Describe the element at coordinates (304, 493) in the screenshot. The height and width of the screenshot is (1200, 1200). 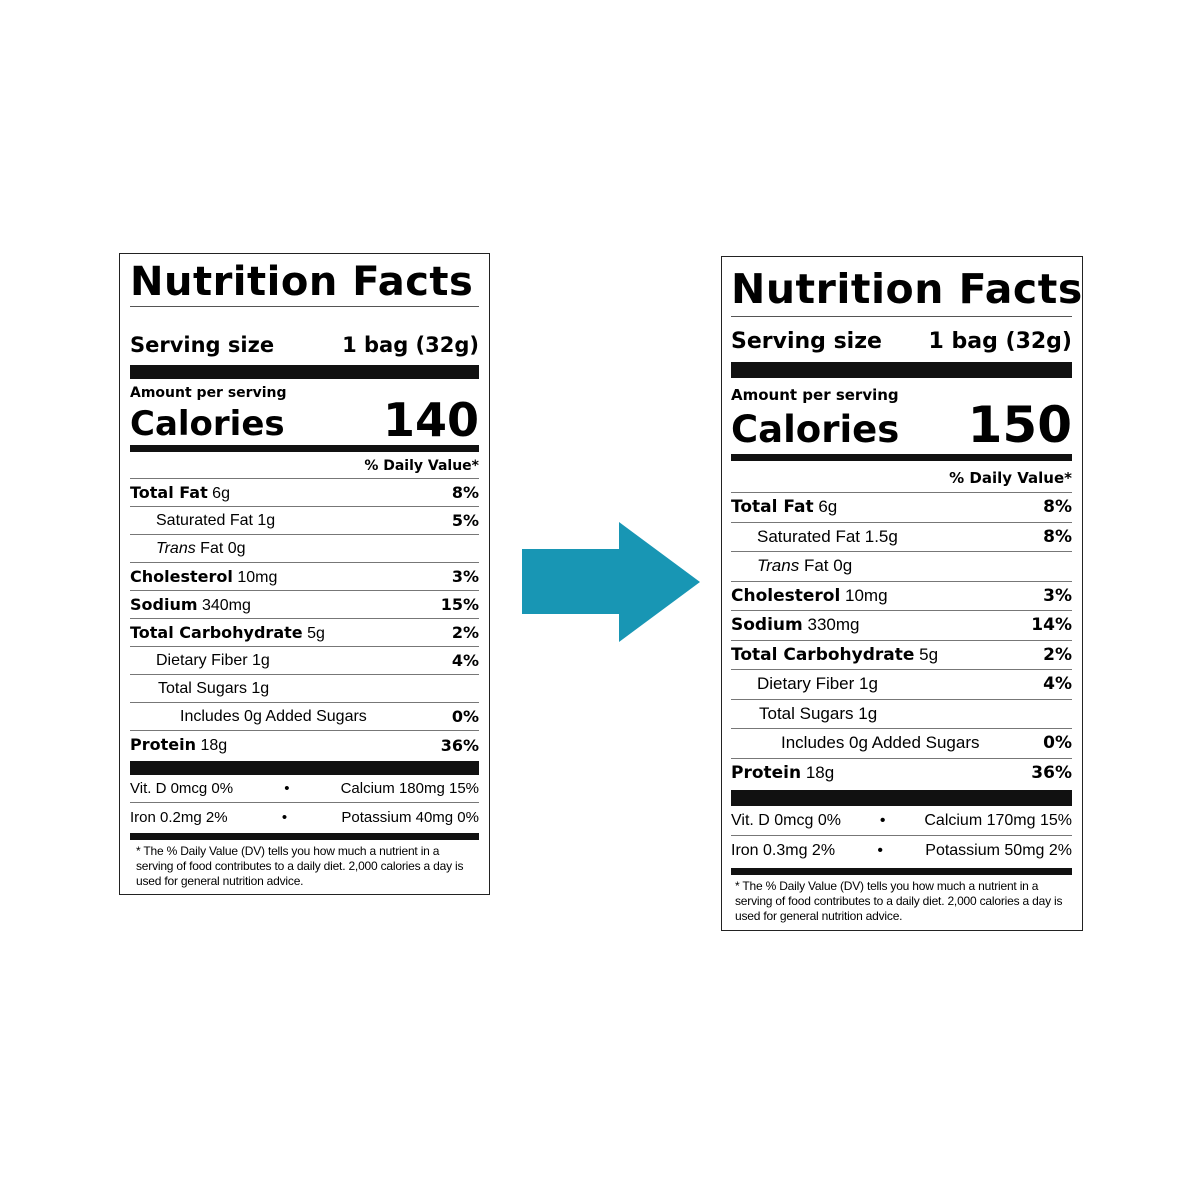
I see `nutrient-row: Total Fat 6g 8%` at that location.